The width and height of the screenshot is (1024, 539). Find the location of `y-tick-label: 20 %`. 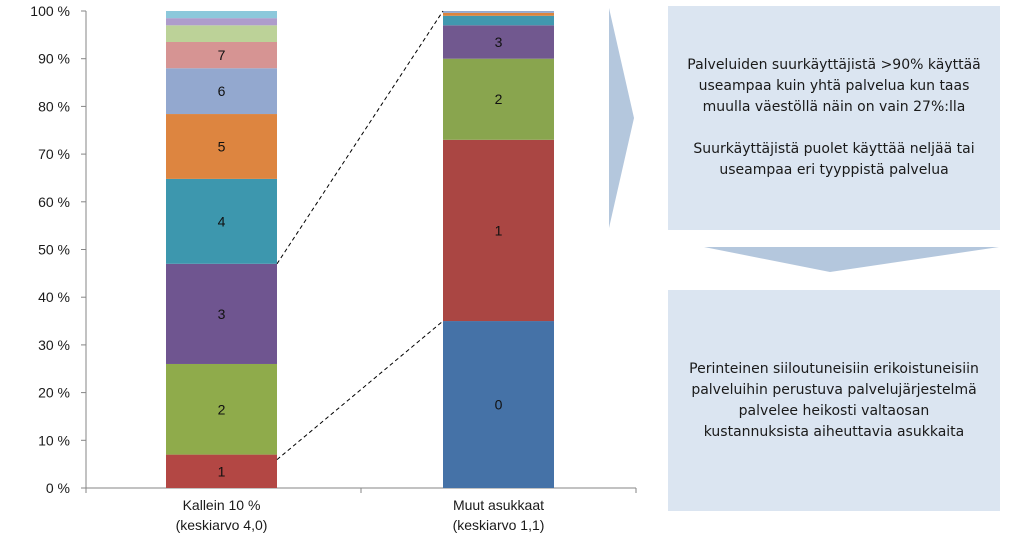

y-tick-label: 20 % is located at coordinates (54, 393).